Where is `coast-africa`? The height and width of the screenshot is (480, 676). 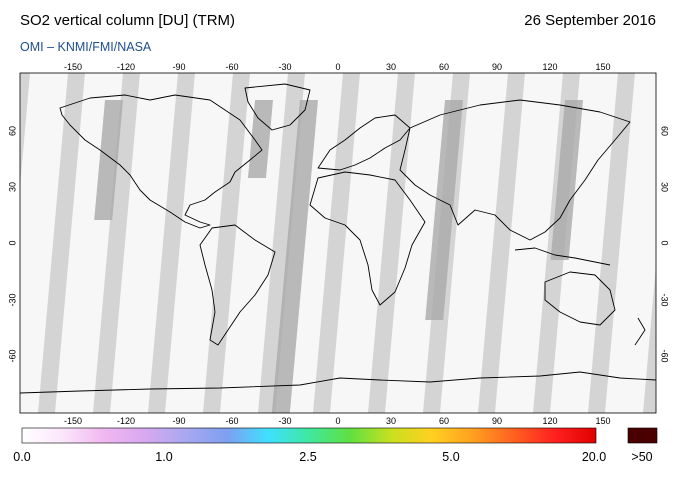 coast-africa is located at coordinates (367, 238).